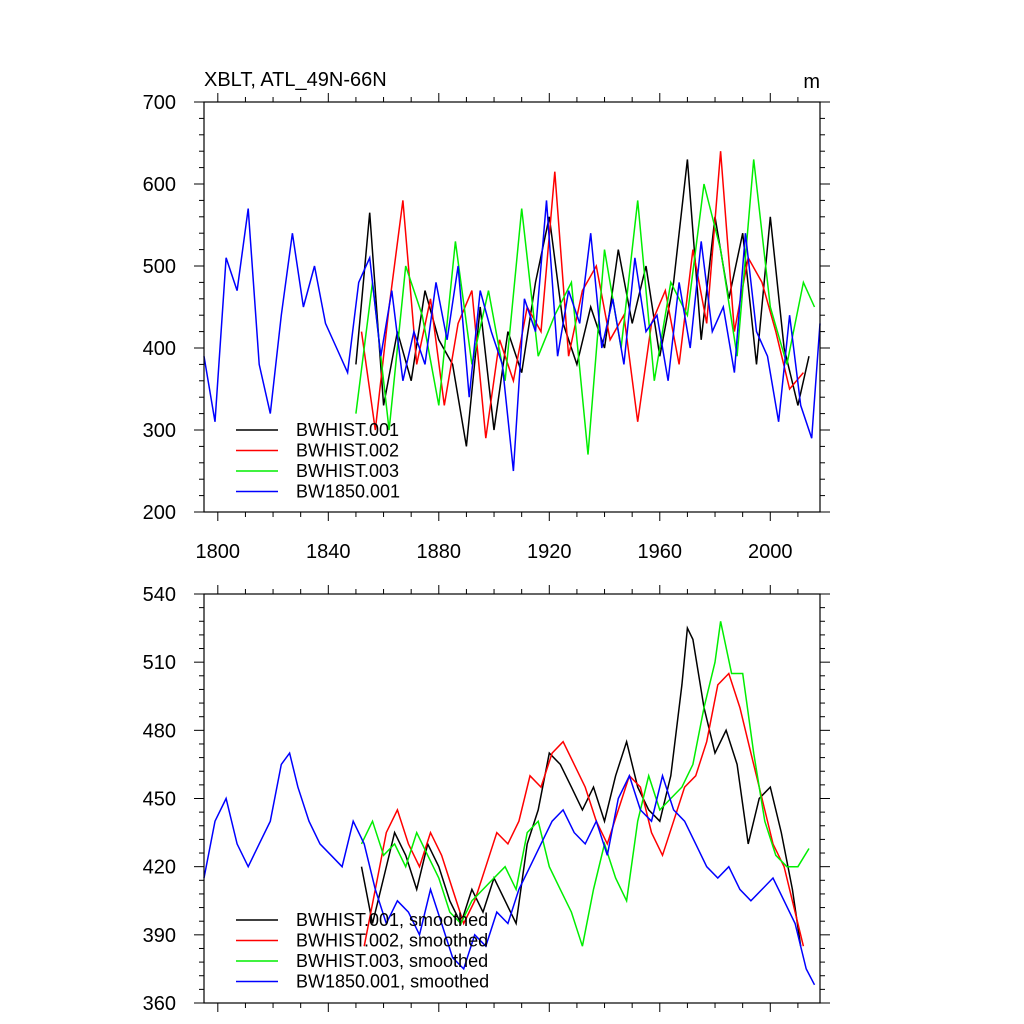  What do you see at coordinates (159, 936) in the screenshot?
I see `plot2-ytick-label: 390` at bounding box center [159, 936].